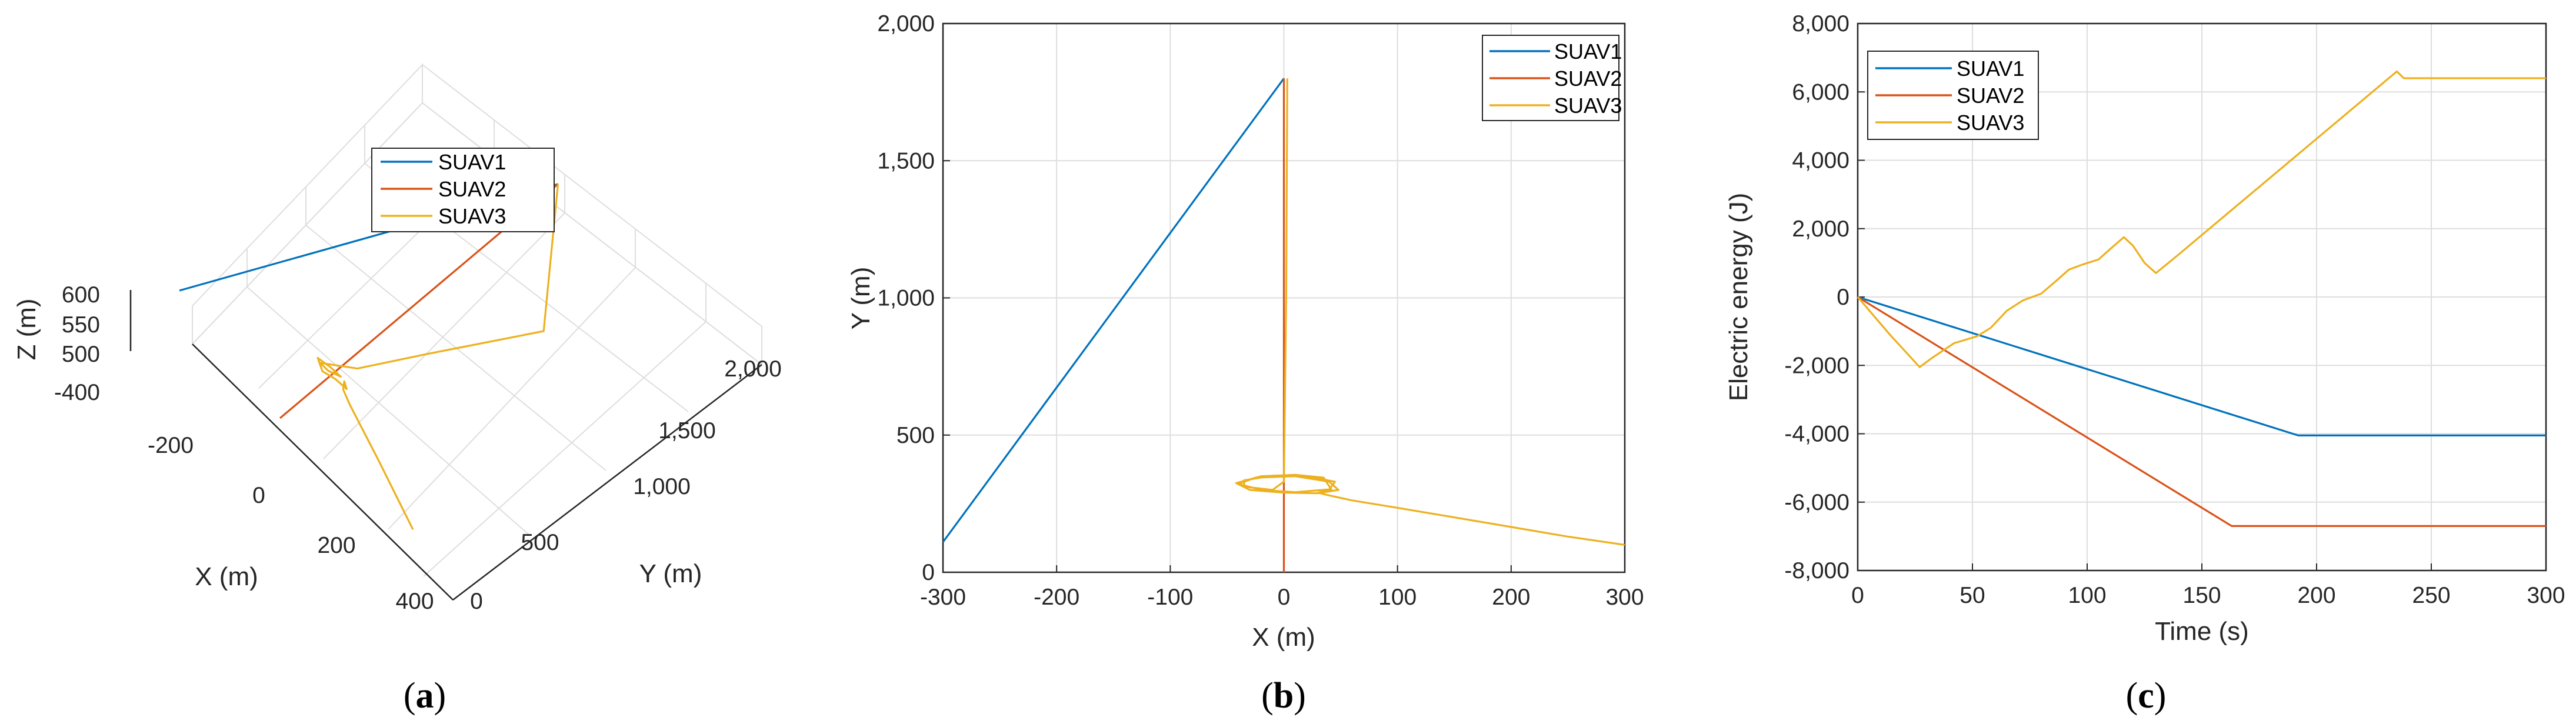  I want to click on panel-c-x-tick: 50, so click(1973, 595).